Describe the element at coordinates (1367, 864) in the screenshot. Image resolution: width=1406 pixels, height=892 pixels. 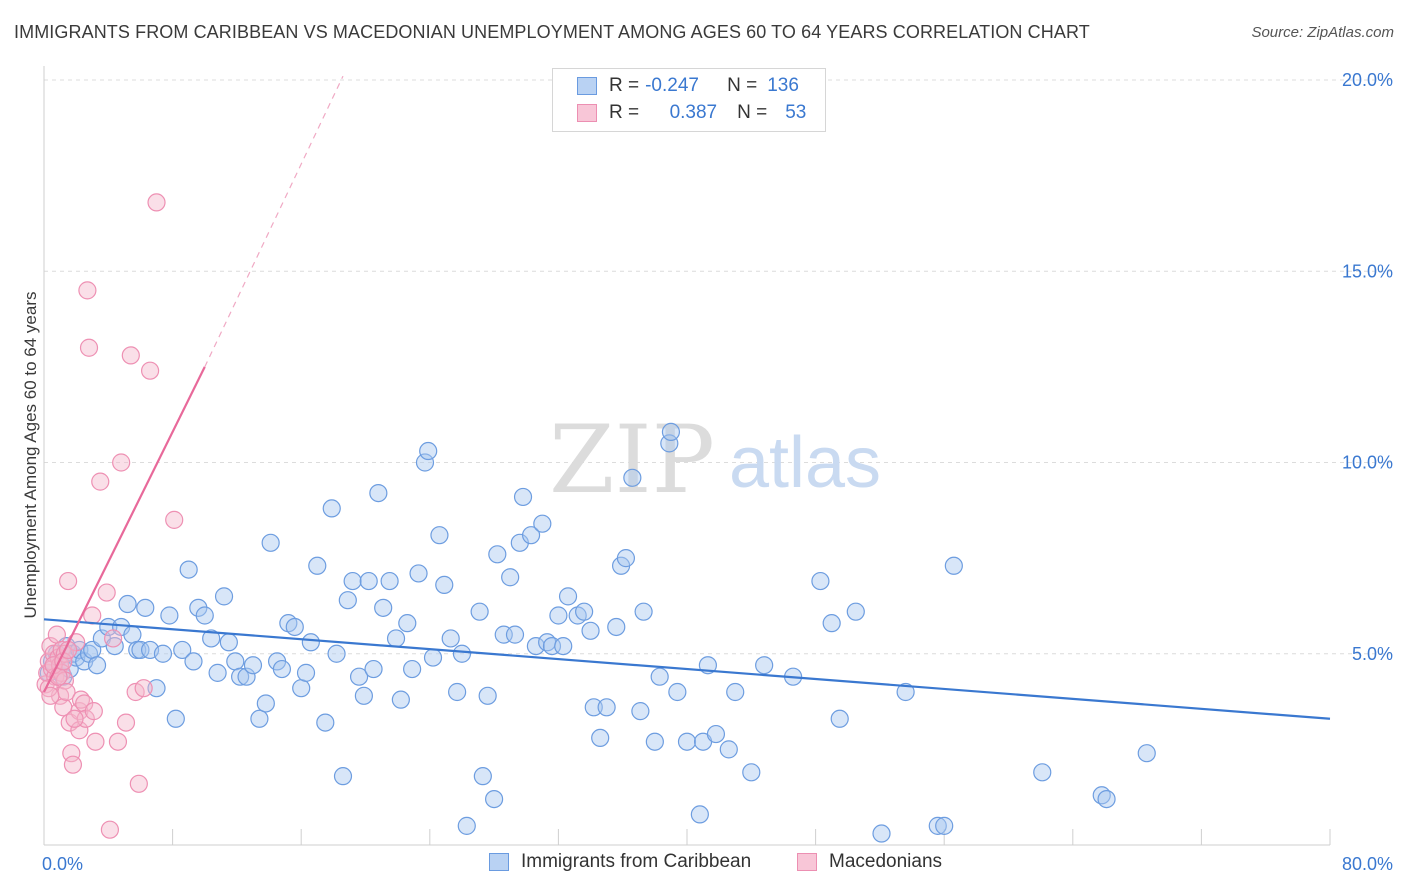
I see `x-tick-label: 80.0%` at that location.